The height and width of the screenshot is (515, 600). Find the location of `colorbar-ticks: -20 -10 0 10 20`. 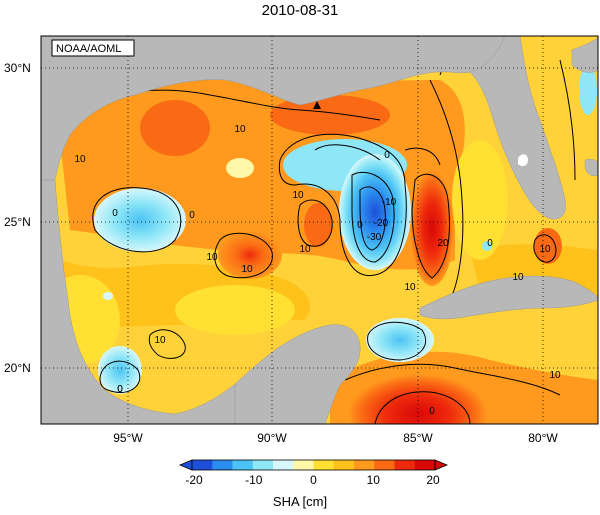

colorbar-ticks: -20 -10 0 10 20 is located at coordinates (312, 480).